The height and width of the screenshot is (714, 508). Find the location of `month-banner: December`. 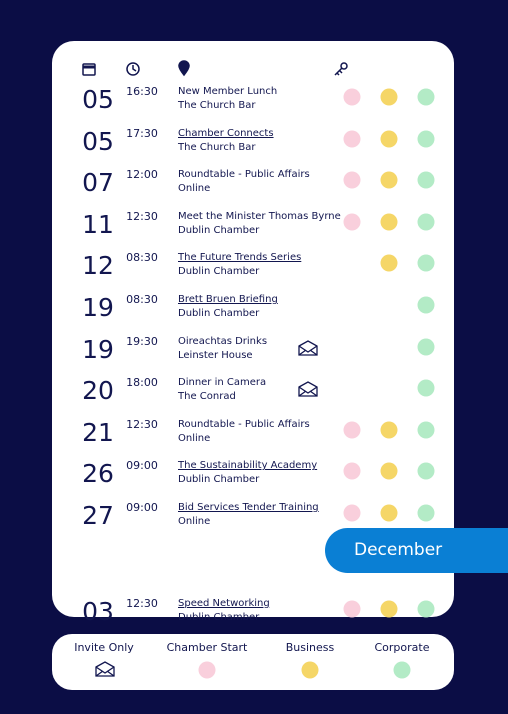

month-banner: December is located at coordinates (416, 550).